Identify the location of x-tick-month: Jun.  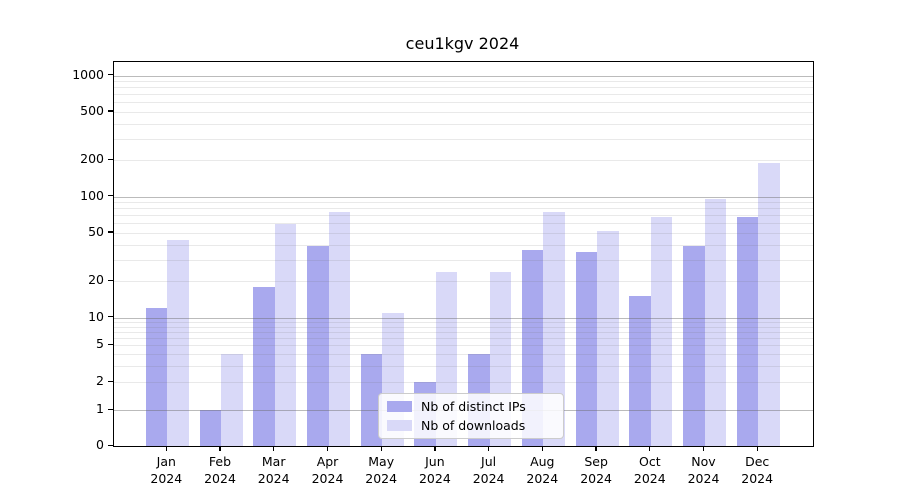
(435, 461).